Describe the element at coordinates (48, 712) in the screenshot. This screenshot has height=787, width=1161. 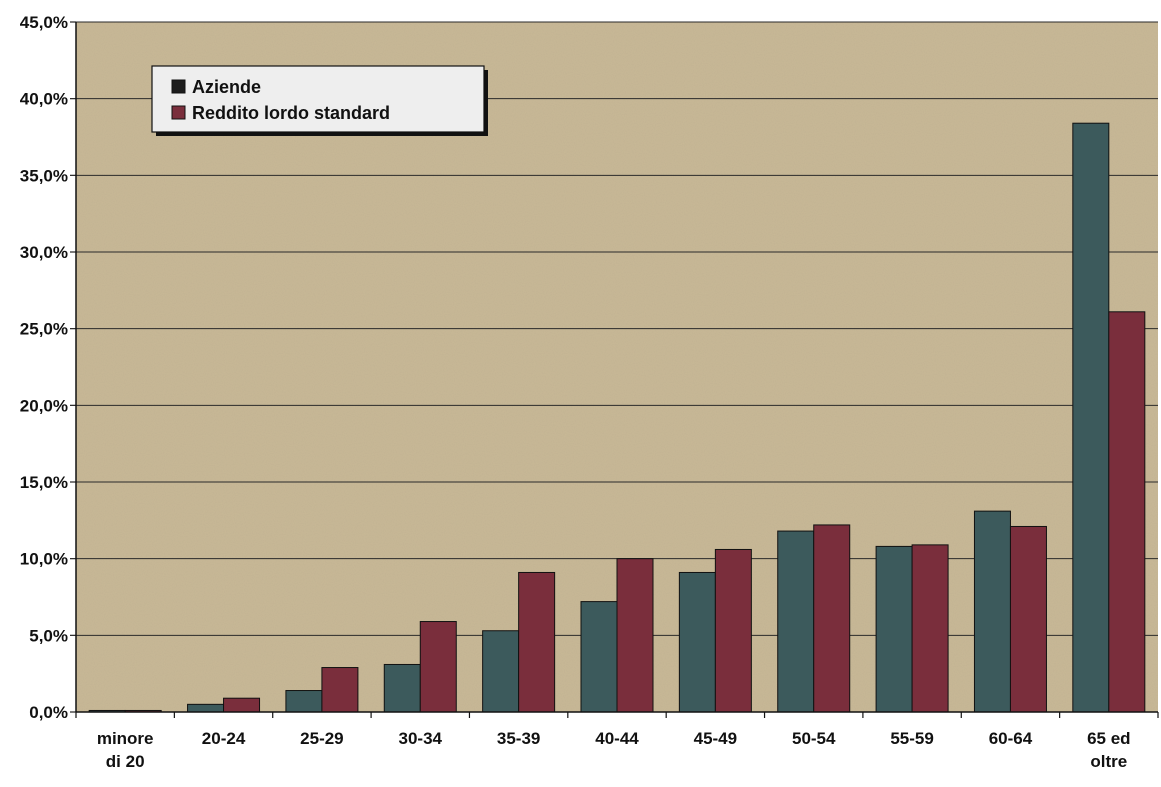
I see `y-tick-label: 0,0%` at that location.